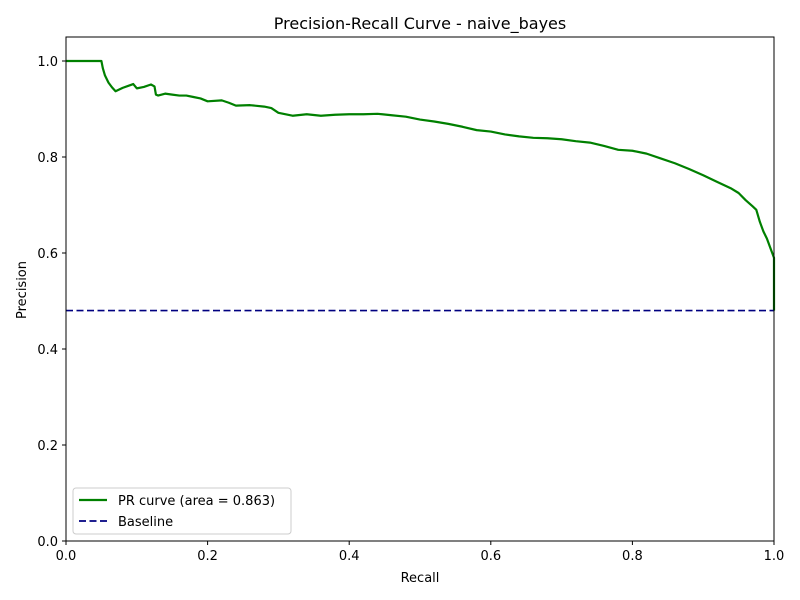 This screenshot has width=800, height=600. Describe the element at coordinates (349, 556) in the screenshot. I see `x-tick-label: 0.4` at that location.